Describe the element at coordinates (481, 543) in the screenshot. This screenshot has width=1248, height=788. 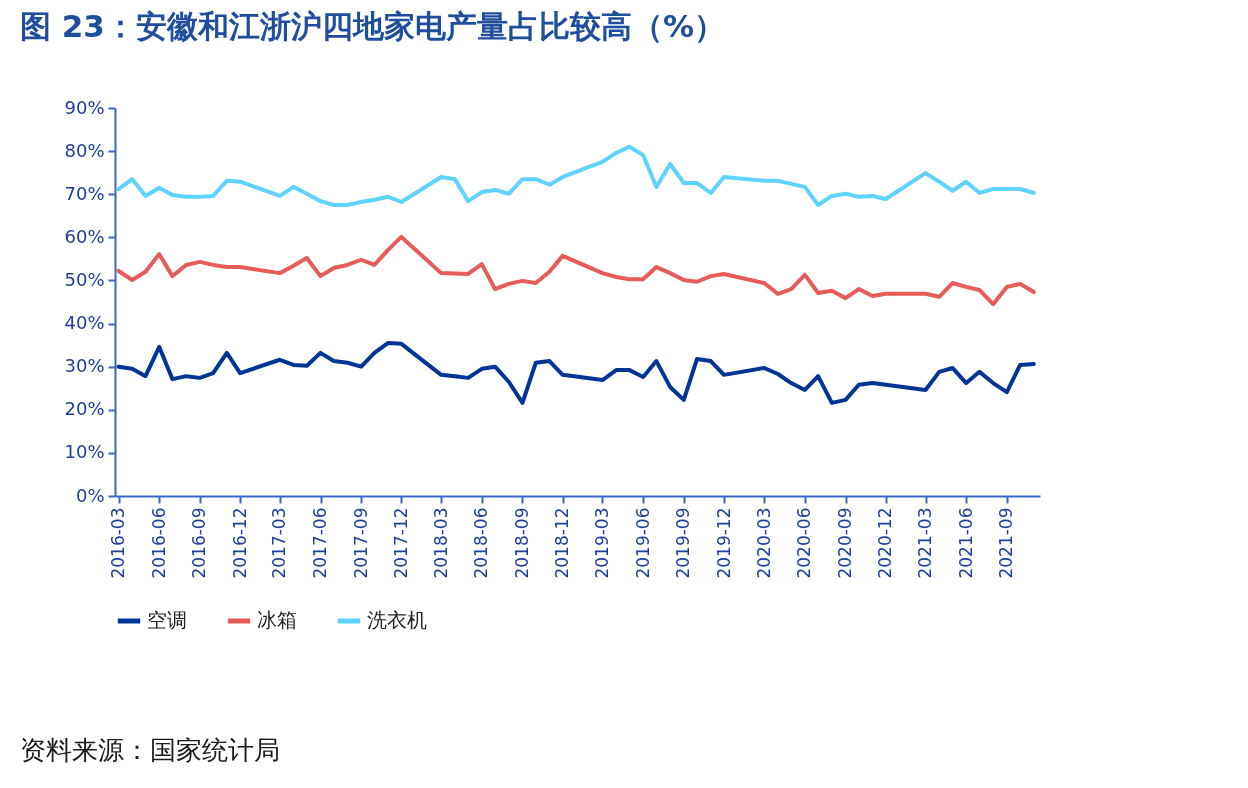
I see `x-tick-label: 2018-06` at that location.